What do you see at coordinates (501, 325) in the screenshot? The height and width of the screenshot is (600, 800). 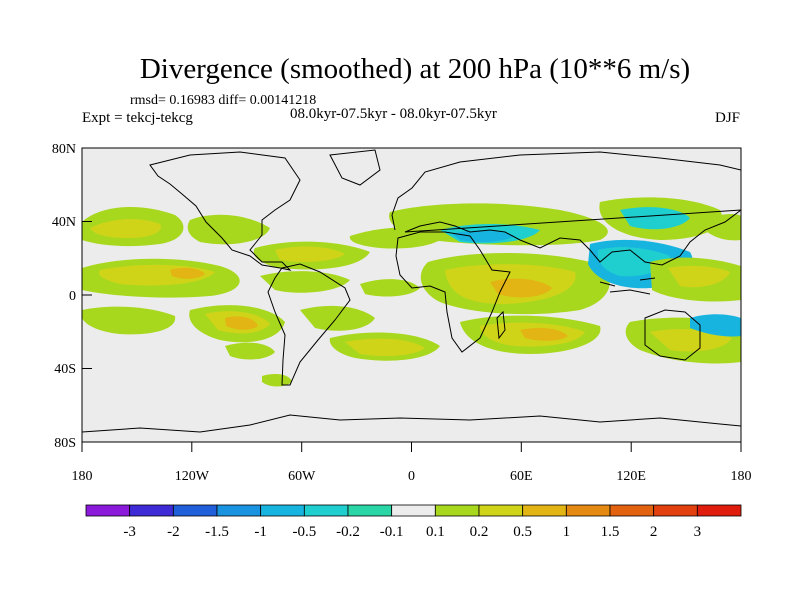 I see `coastline-madagascar` at bounding box center [501, 325].